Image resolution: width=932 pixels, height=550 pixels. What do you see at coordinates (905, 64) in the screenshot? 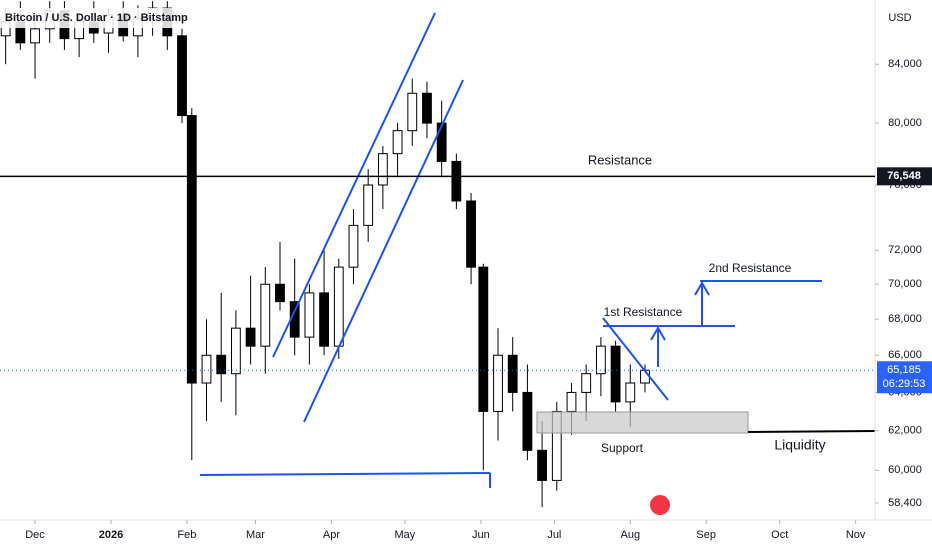
I see `y-tick-label: 84,000` at bounding box center [905, 64].